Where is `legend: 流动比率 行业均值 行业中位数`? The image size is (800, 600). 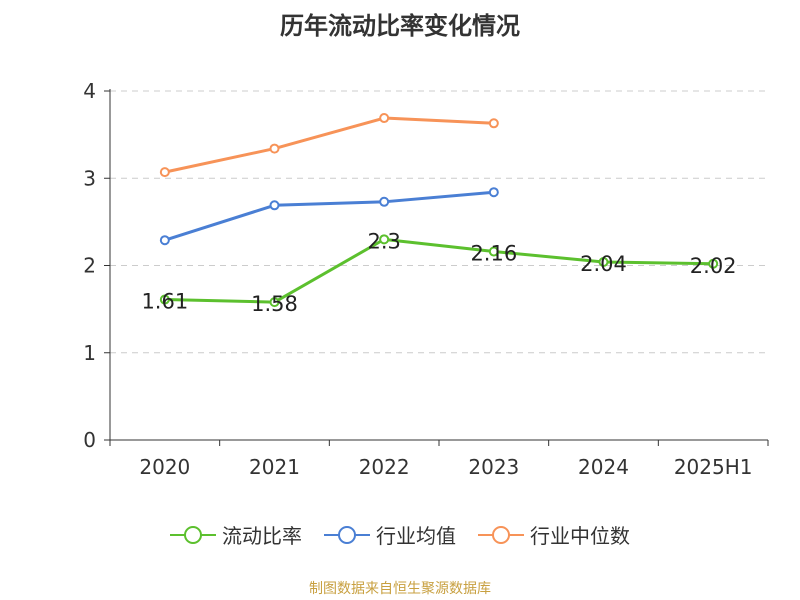 legend: 流动比率 行业均值 行业中位数 is located at coordinates (400, 534).